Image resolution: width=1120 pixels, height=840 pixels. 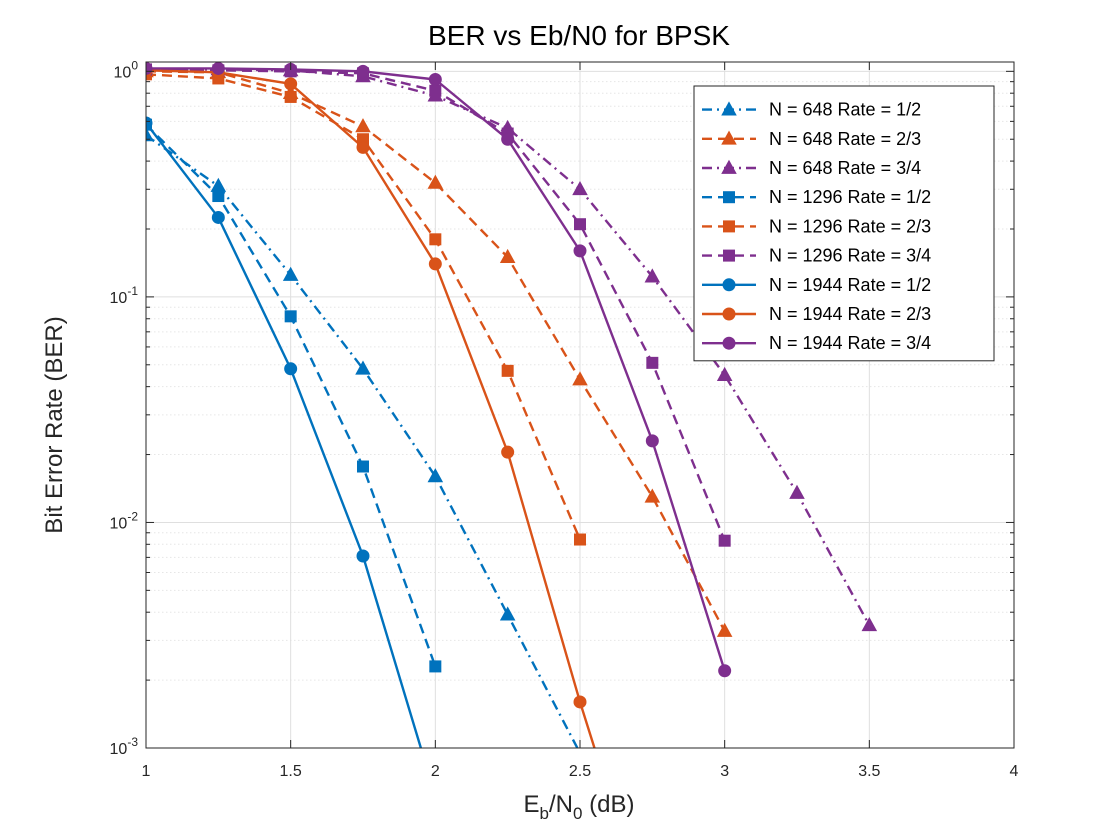 What do you see at coordinates (850, 197) in the screenshot?
I see `legend-label: N = 1296 Rate = 1/2` at bounding box center [850, 197].